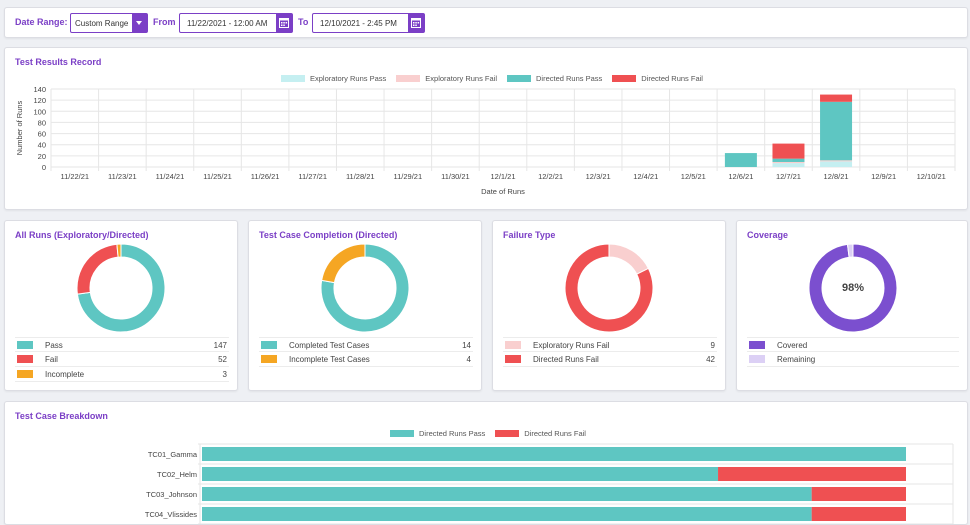 This screenshot has height=525, width=970. What do you see at coordinates (408, 176) in the screenshot?
I see `x-tick-label: 11/29/21` at bounding box center [408, 176].